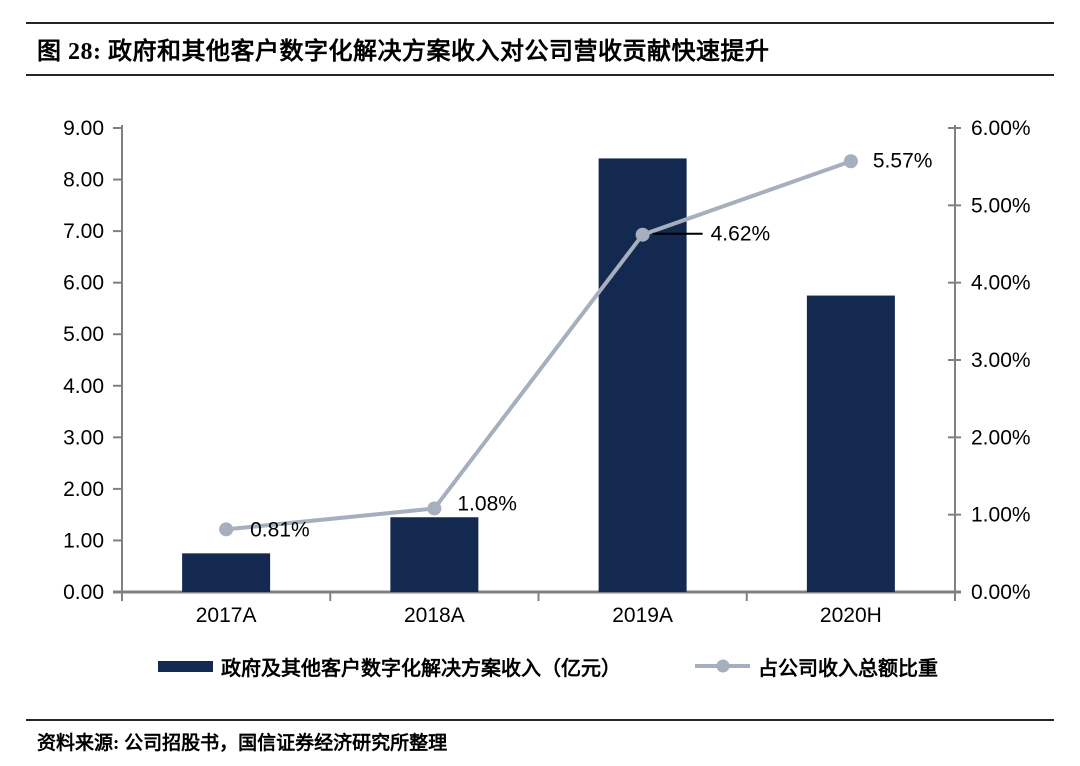 The width and height of the screenshot is (1080, 766). What do you see at coordinates (226, 529) in the screenshot?
I see `line-point-2017A` at bounding box center [226, 529].